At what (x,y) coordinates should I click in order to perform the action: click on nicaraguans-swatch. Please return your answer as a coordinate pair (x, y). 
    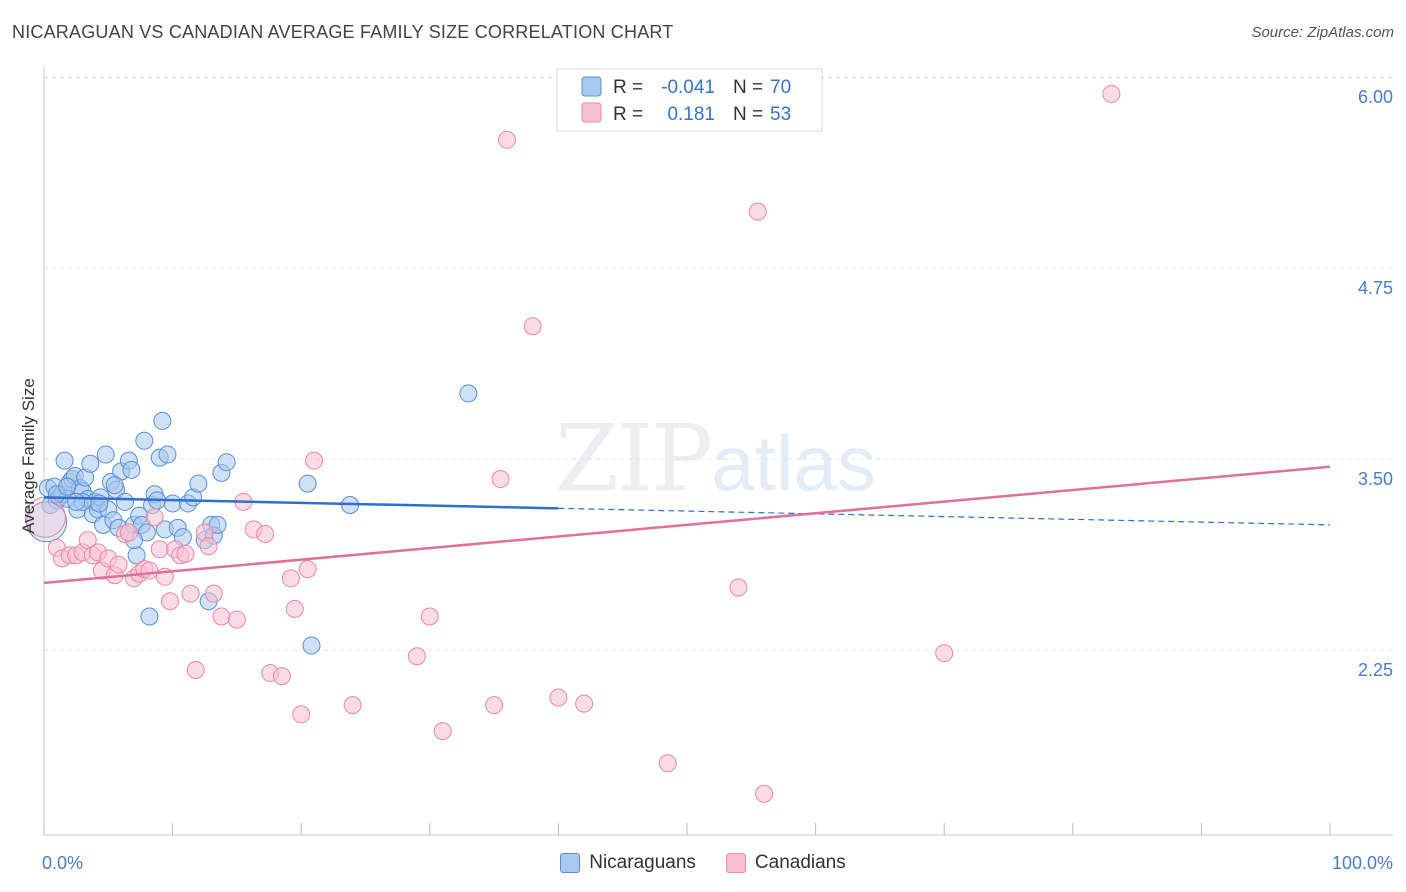
    Looking at the image, I should click on (570, 863).